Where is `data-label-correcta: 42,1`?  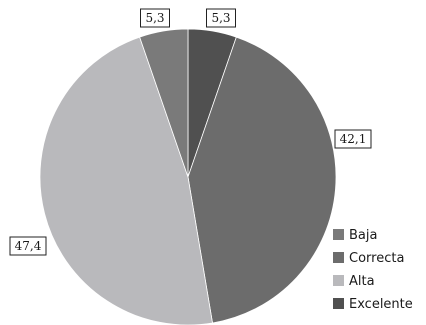
data-label-correcta: 42,1 is located at coordinates (353, 139).